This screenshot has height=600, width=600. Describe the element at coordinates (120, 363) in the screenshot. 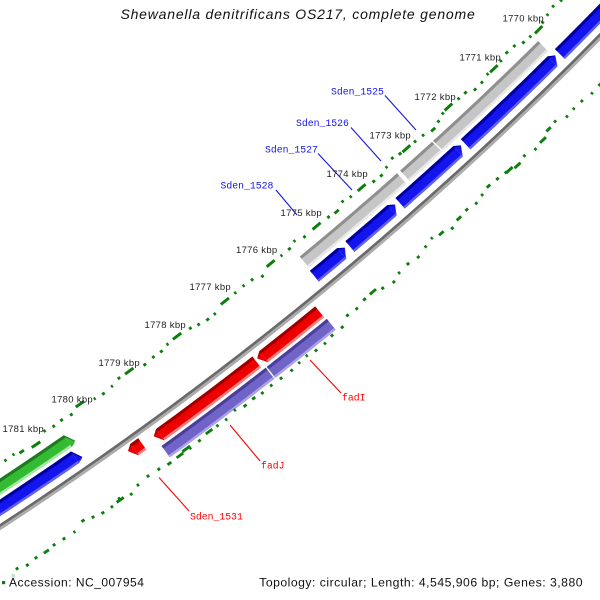

I see `svg-text: 1779 kbp` at that location.